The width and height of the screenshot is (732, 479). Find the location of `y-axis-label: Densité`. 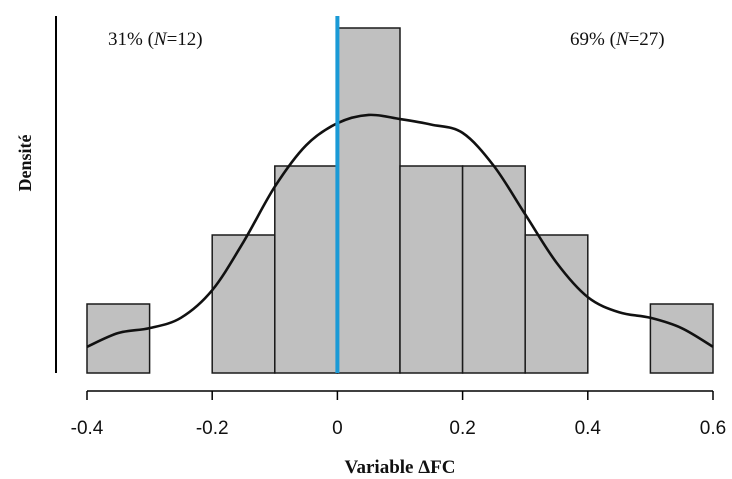

y-axis-label: Densité is located at coordinates (25, 163).